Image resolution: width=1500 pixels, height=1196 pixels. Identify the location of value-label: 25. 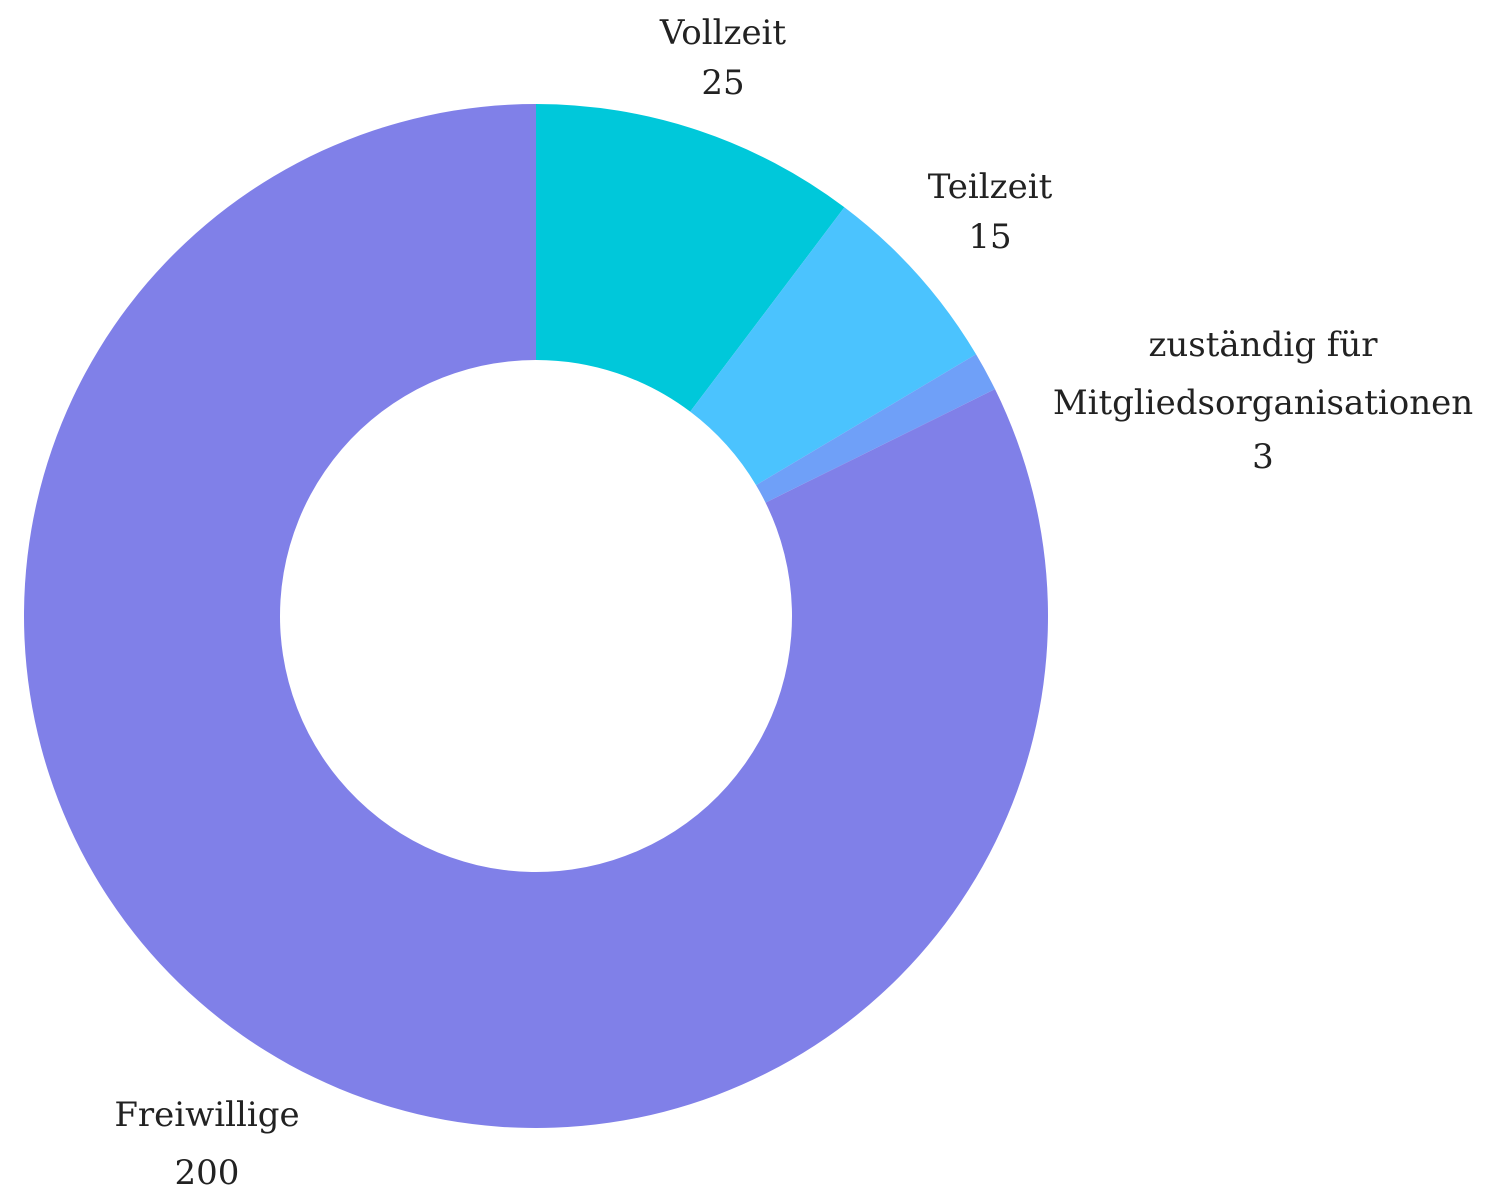
(723, 83).